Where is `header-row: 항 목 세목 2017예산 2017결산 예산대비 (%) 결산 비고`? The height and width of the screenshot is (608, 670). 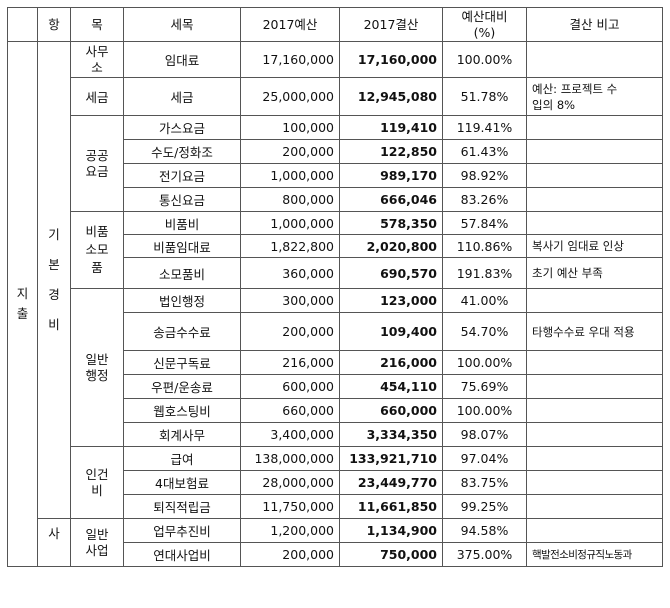
header-row: 항 목 세목 2017예산 2017결산 예산대비 (%) 결산 비고 is located at coordinates (335, 24).